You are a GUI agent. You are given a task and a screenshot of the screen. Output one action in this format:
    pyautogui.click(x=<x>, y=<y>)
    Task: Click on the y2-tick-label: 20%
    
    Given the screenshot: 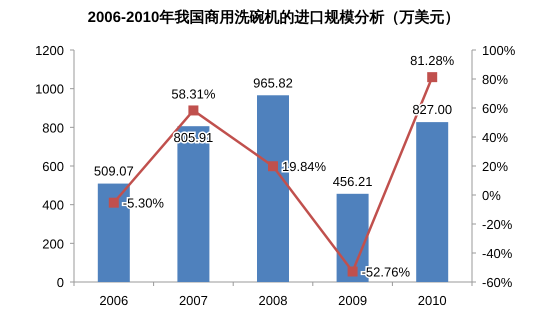 What is the action you would take?
    pyautogui.click(x=495, y=166)
    